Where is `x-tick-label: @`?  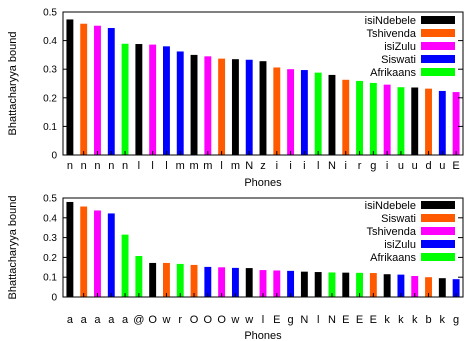 x-tick-label: @ is located at coordinates (138, 320).